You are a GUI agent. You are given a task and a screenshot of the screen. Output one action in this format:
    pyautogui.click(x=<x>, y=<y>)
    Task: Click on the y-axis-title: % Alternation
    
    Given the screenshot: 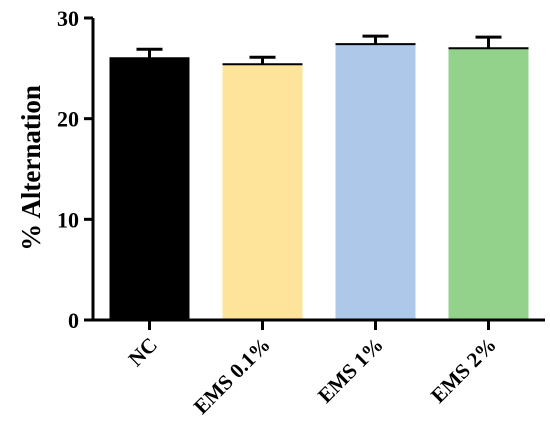 What is the action you would take?
    pyautogui.click(x=31, y=168)
    